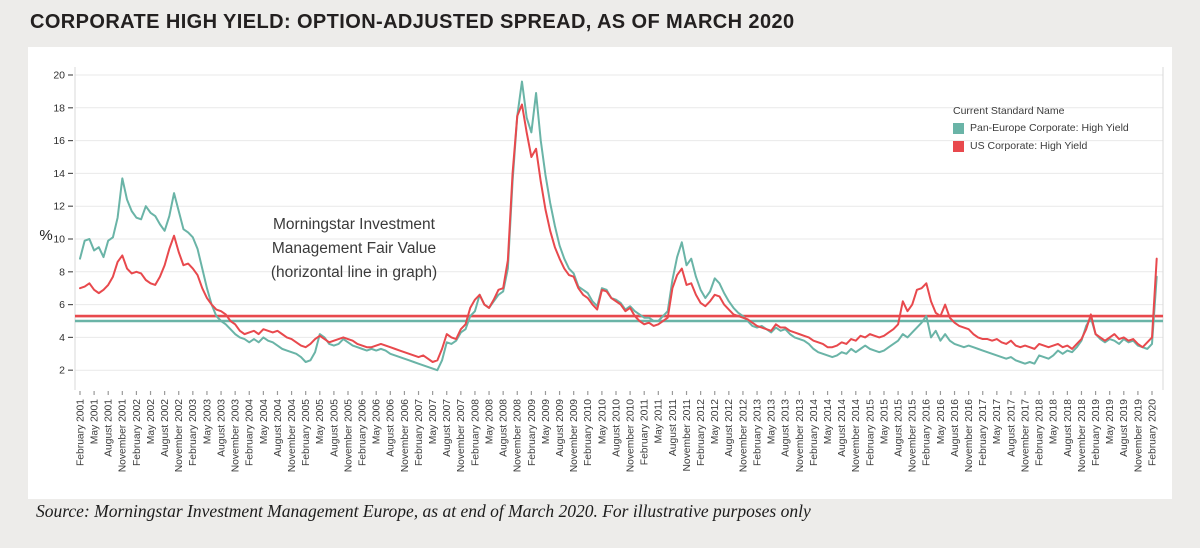 The height and width of the screenshot is (548, 1200). I want to click on svg-text: February 2019, so click(1096, 432).